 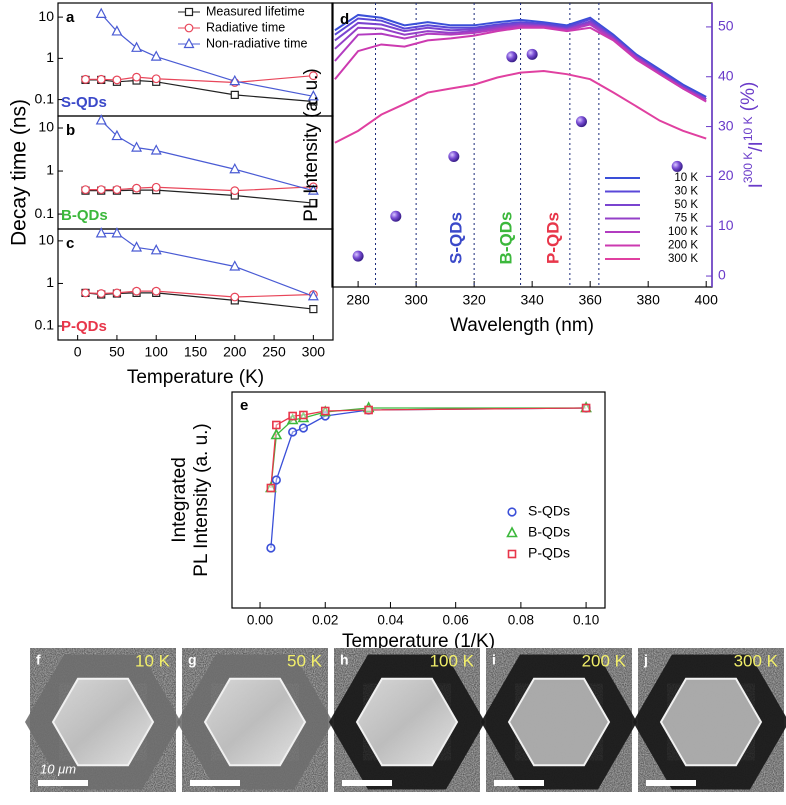 What do you see at coordinates (84, 102) in the screenshot?
I see `panel-label: S-QDs` at bounding box center [84, 102].